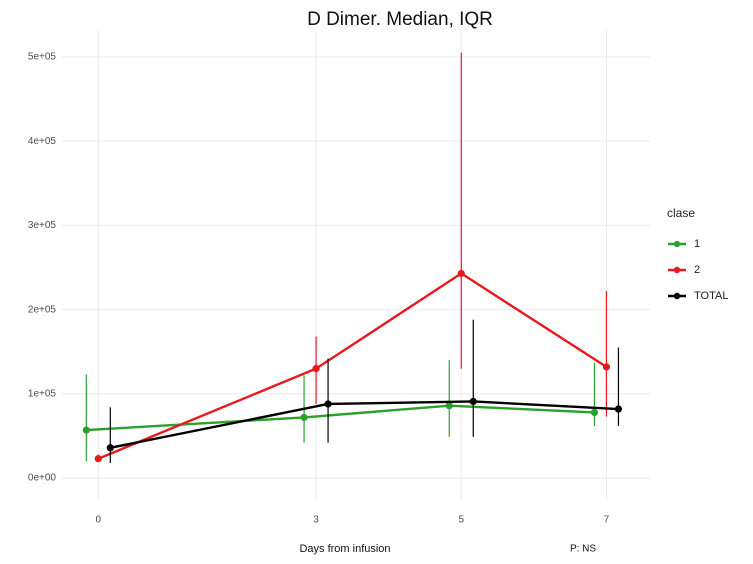 The image size is (753, 564). Describe the element at coordinates (42, 478) in the screenshot. I see `y-tick-label: 0e+00` at that location.